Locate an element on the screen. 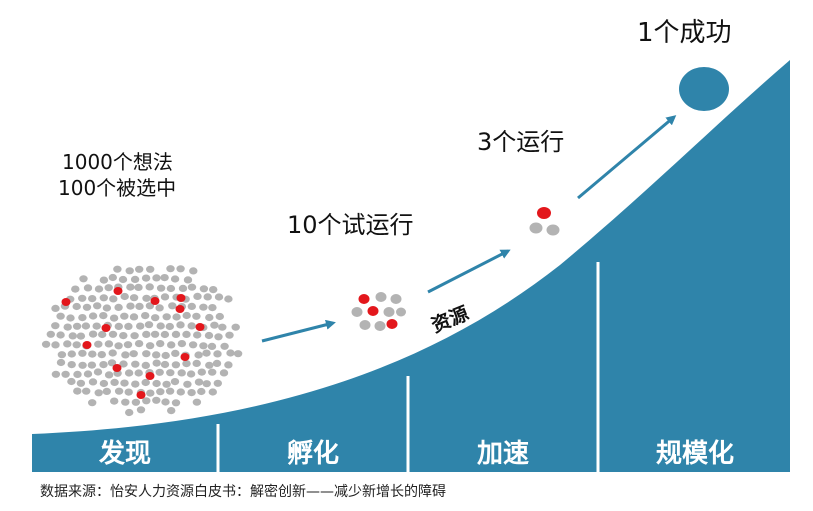 The image size is (813, 511). arrow-to-running is located at coordinates (469, 271).